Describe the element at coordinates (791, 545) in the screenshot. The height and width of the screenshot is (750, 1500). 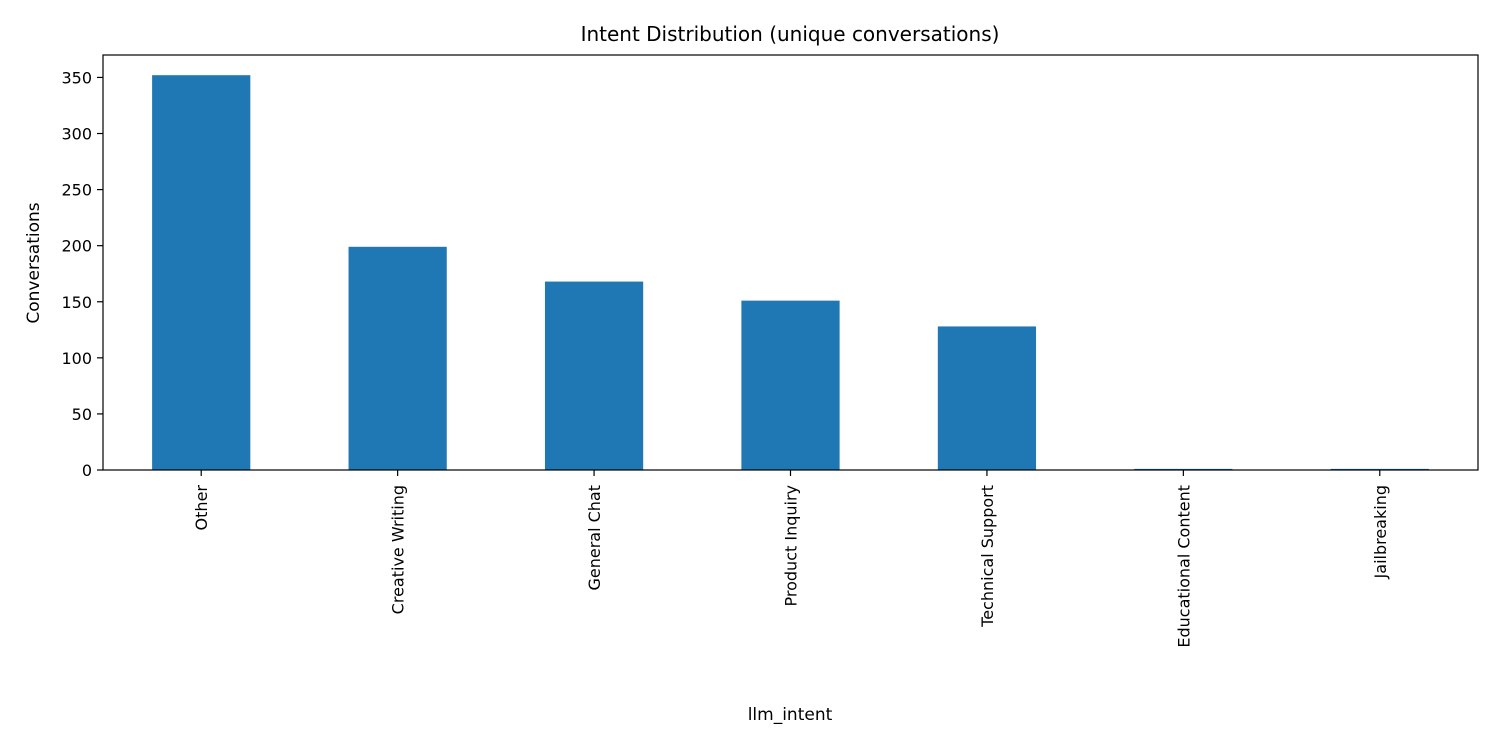
I see `x-tick-label: Product Inquiry` at that location.